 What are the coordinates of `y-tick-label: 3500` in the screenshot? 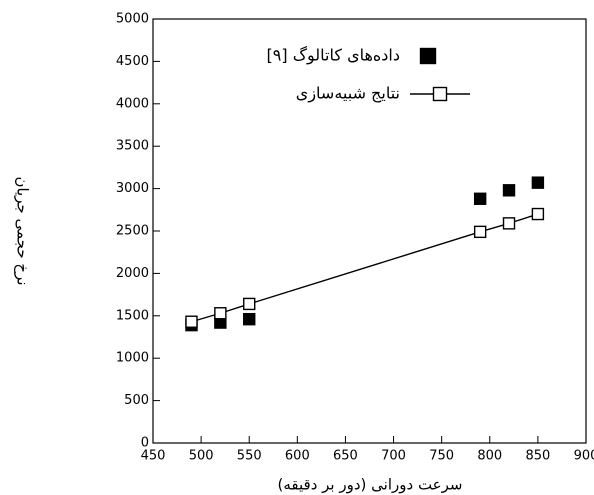 It's located at (132, 146).